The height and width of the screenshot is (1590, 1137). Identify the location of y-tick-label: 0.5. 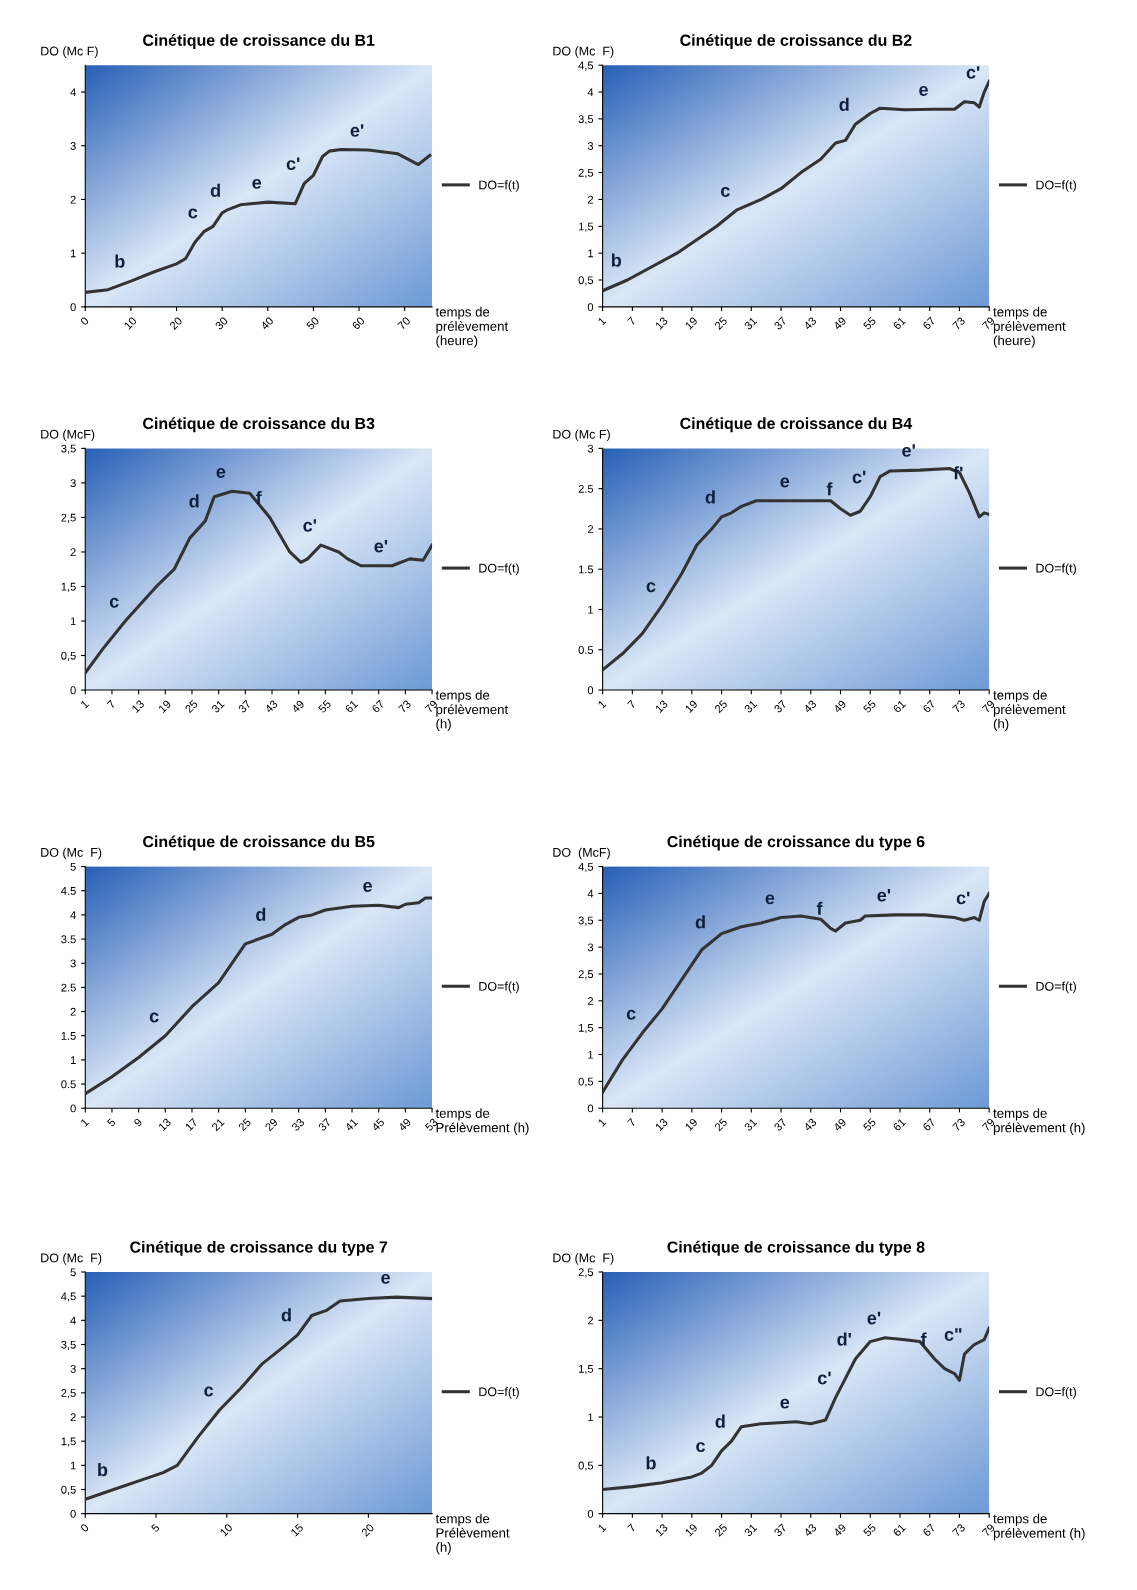
(68, 1084).